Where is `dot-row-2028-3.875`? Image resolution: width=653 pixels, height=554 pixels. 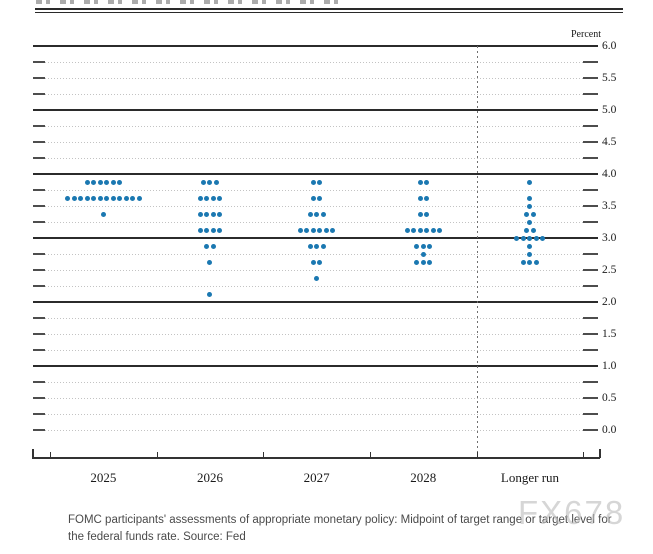
dot-row-2028-3.875 is located at coordinates (423, 182).